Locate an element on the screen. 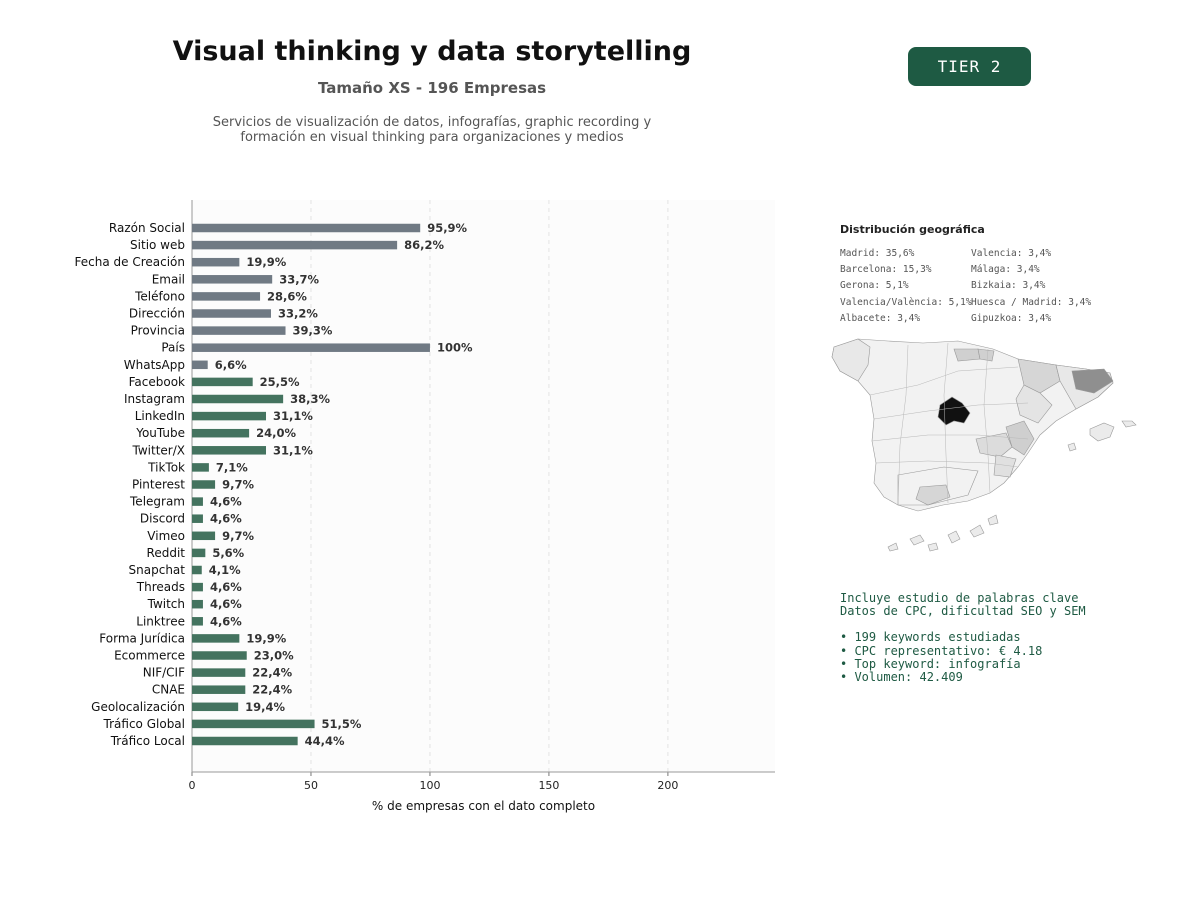 The image size is (1200, 900). geo-entry: Barcelona: 15,3% is located at coordinates (886, 270).